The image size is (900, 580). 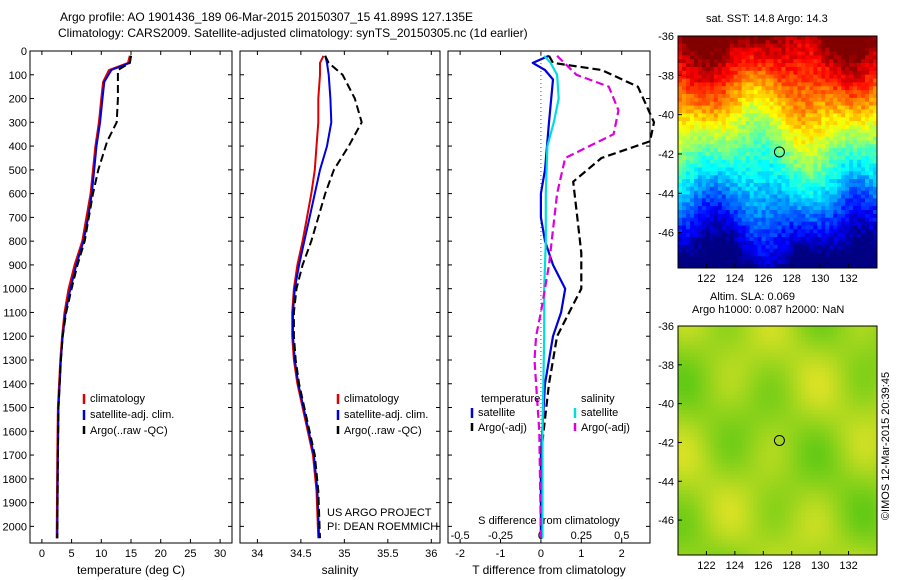 What do you see at coordinates (15, 409) in the screenshot?
I see `y-tick-label: 1500` at bounding box center [15, 409].